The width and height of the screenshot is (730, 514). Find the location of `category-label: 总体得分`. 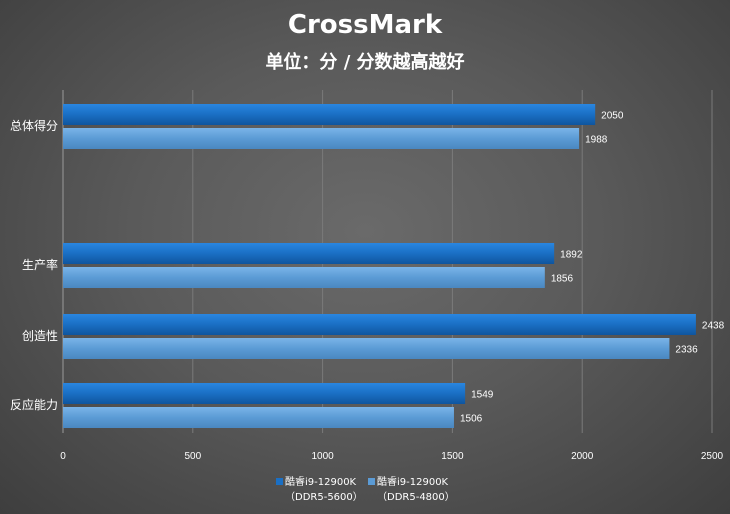

category-label: 总体得分 is located at coordinates (34, 125).